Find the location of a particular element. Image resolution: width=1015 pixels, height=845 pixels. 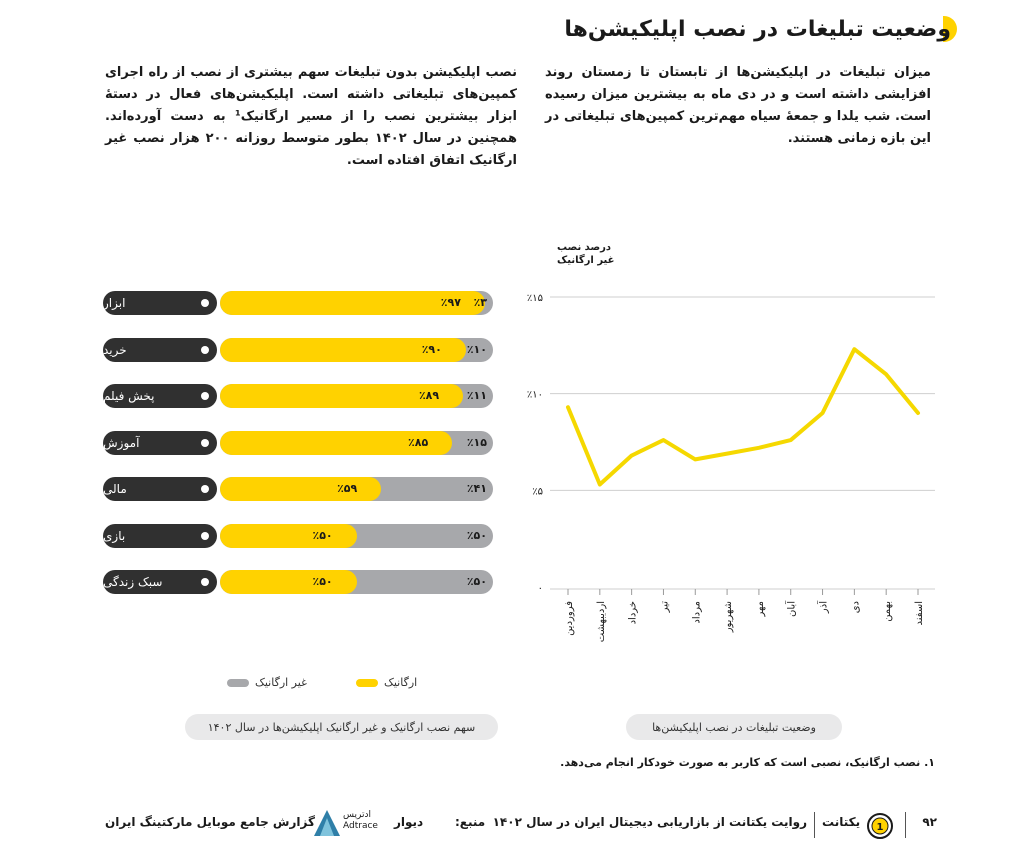

report-series: گزارش جامع موبایل مارکتینگ ایران is located at coordinates (210, 822).